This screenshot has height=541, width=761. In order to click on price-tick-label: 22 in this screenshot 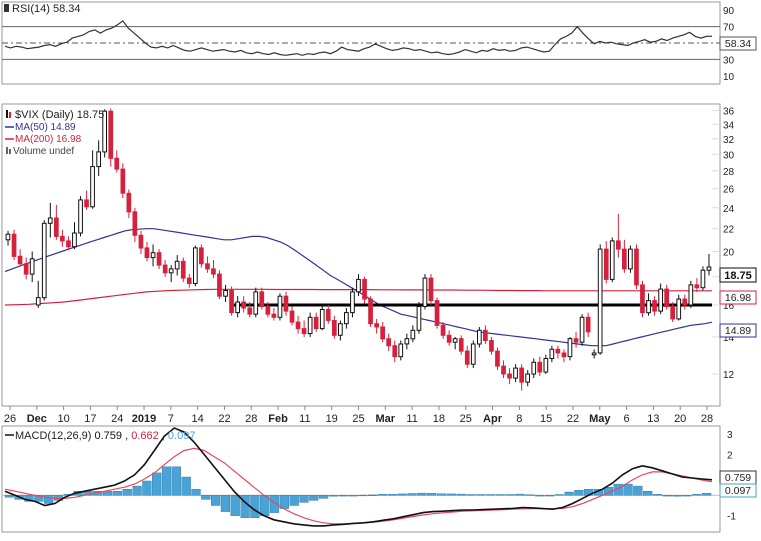, I will do `click(729, 230)`.